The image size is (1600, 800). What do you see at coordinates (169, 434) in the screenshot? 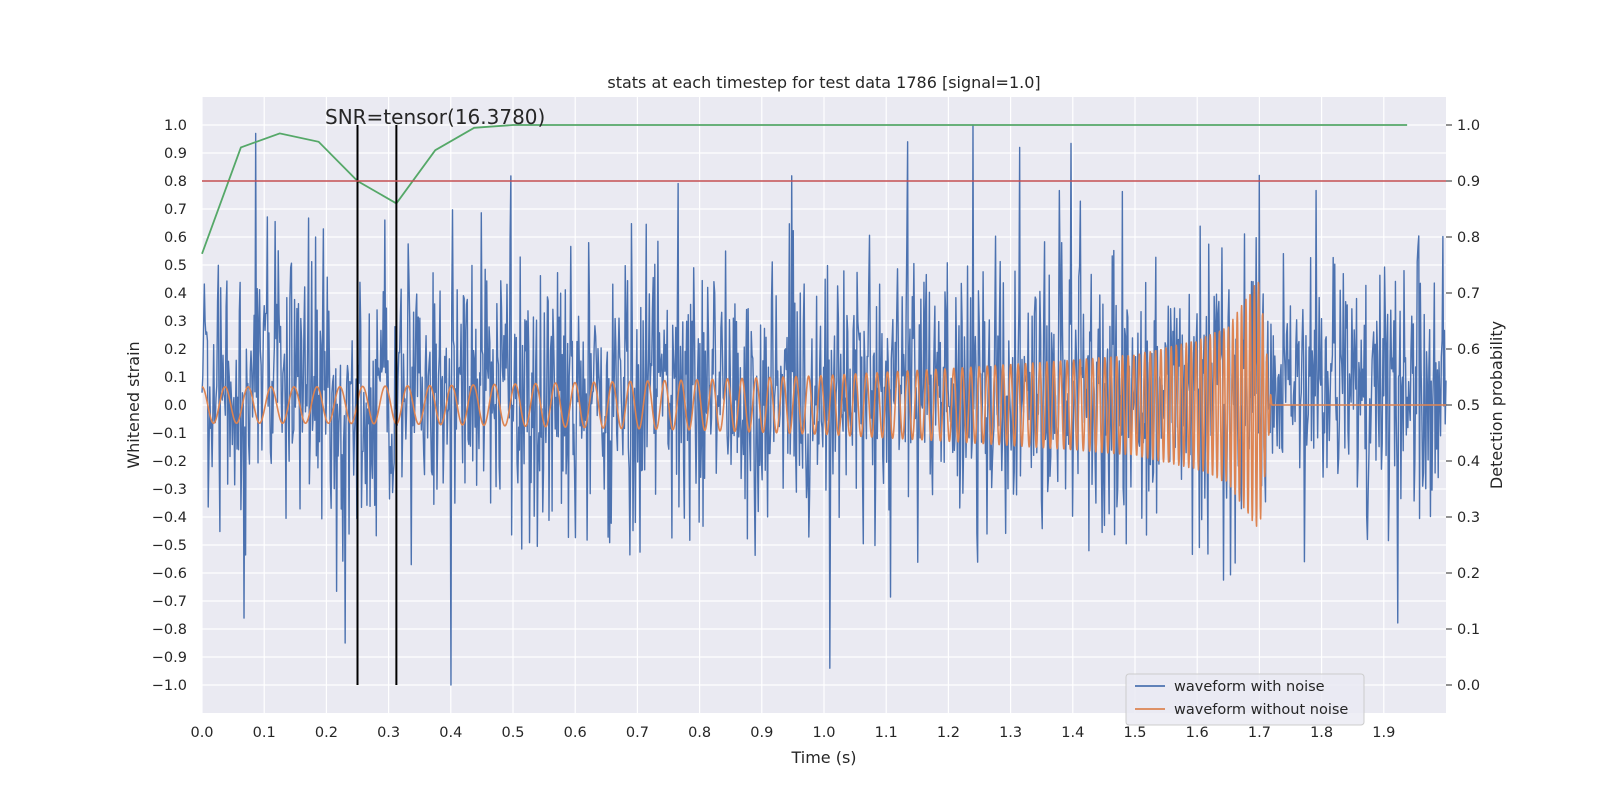
I see `y-tick-label: −0.1` at bounding box center [169, 434].